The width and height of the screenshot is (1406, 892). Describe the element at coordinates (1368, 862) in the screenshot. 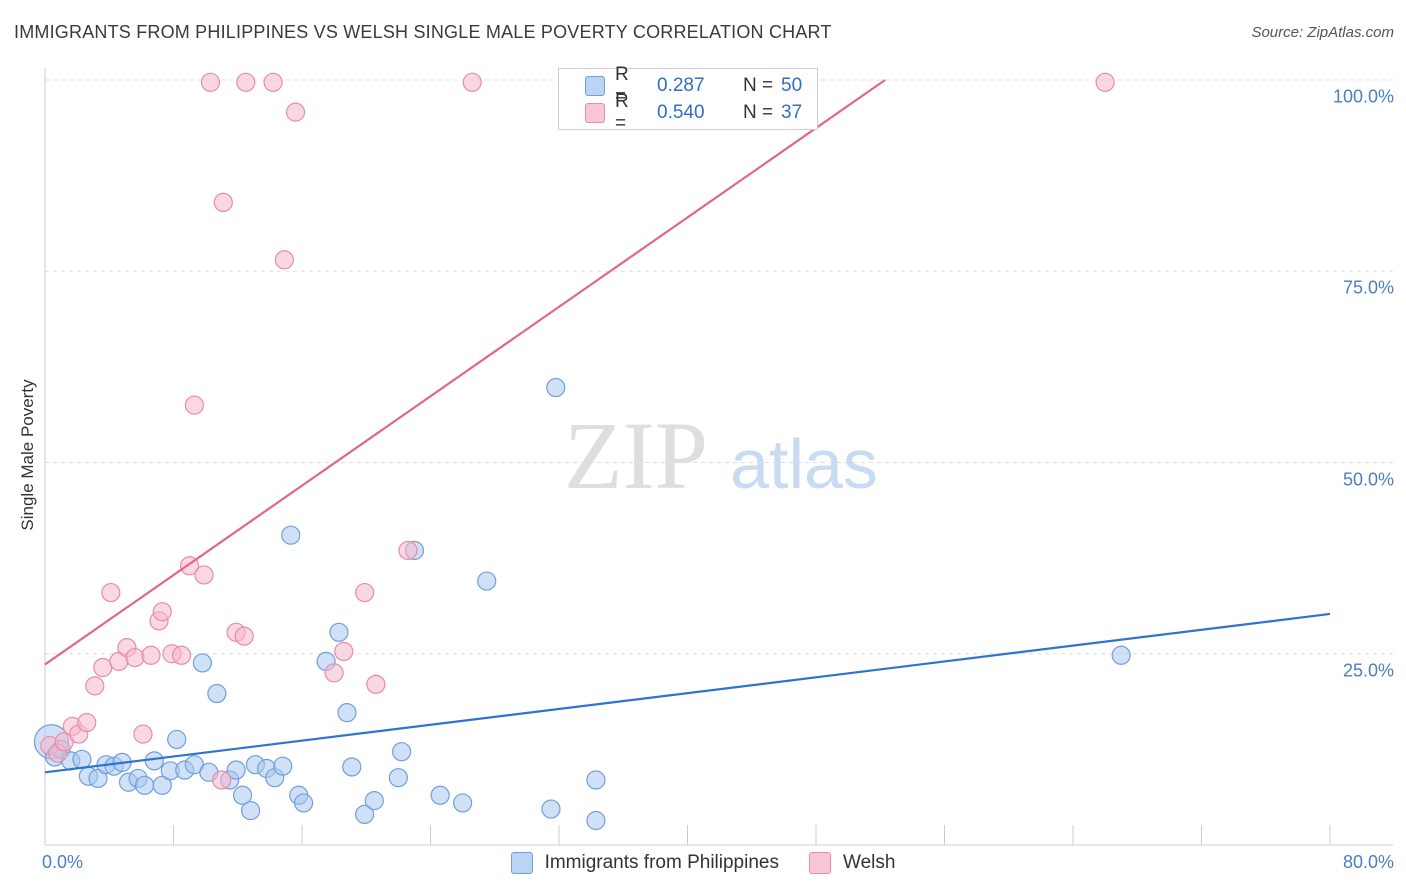

I see `x-tick-label-max: 80.0%` at that location.